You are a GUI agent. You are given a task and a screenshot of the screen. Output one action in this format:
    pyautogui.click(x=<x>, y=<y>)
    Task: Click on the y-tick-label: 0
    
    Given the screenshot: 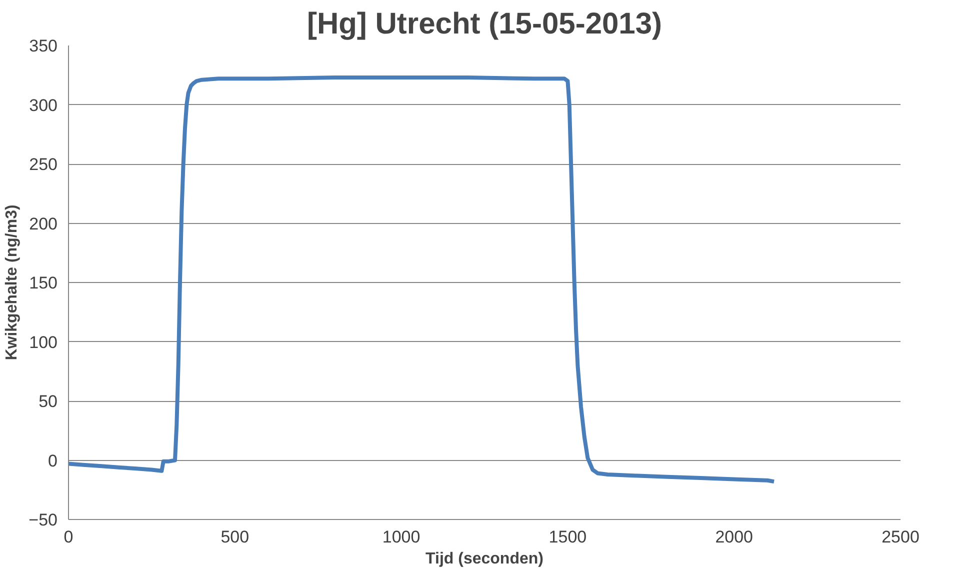 What is the action you would take?
    pyautogui.click(x=53, y=460)
    